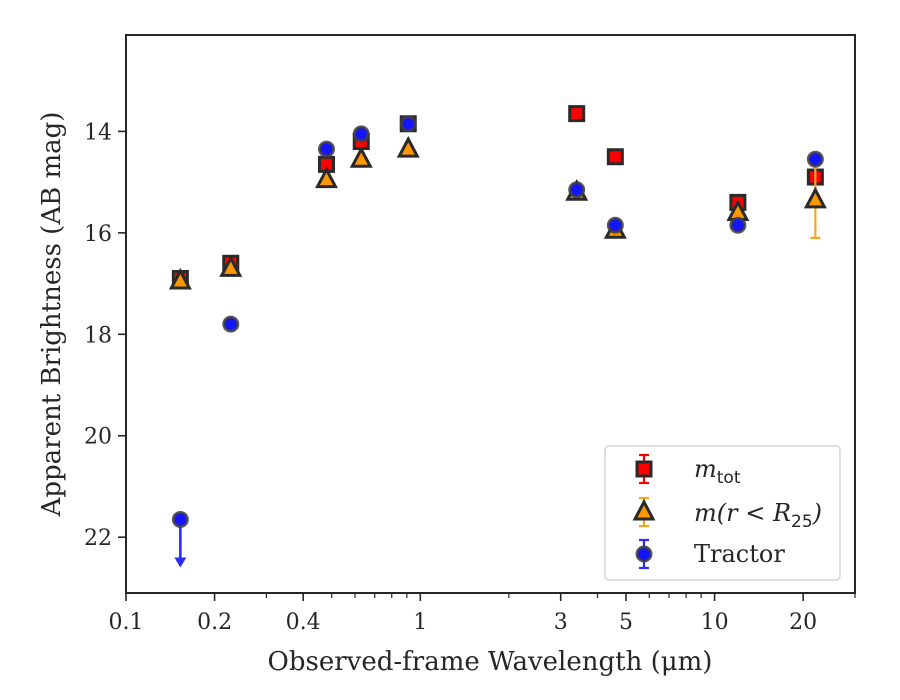  I want to click on x-tick-label: 0.4, so click(303, 622).